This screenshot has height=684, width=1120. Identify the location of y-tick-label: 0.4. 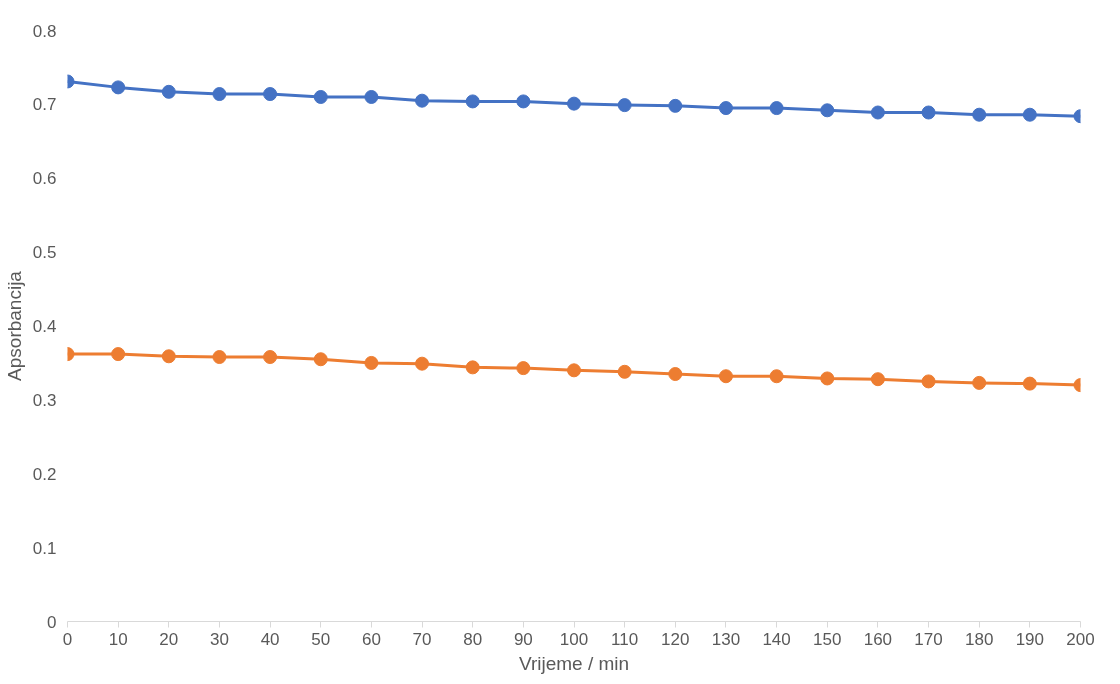
(44, 326).